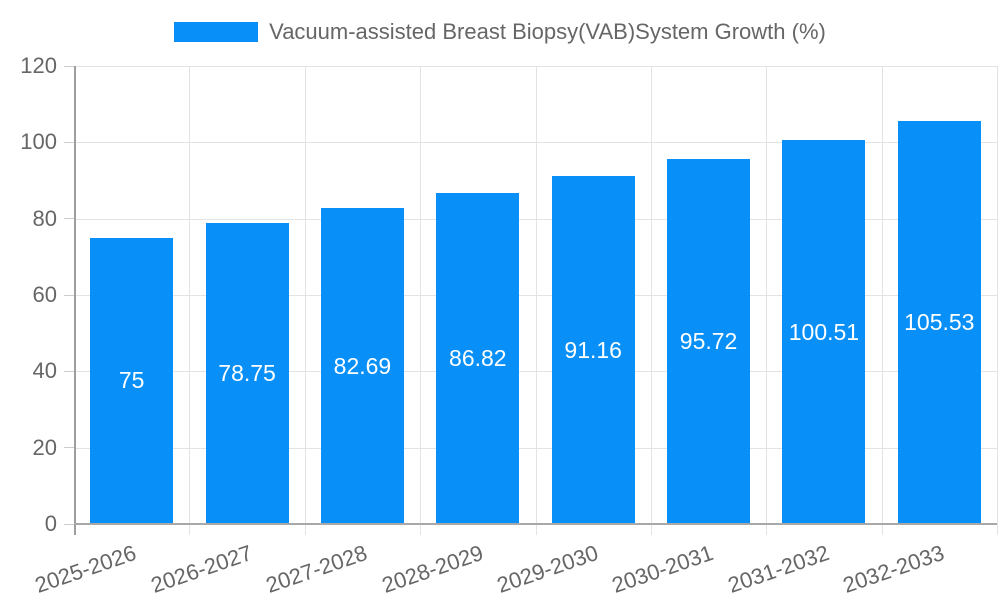 This screenshot has width=1000, height=600. What do you see at coordinates (50, 523) in the screenshot?
I see `y-axis-label: 0` at bounding box center [50, 523].